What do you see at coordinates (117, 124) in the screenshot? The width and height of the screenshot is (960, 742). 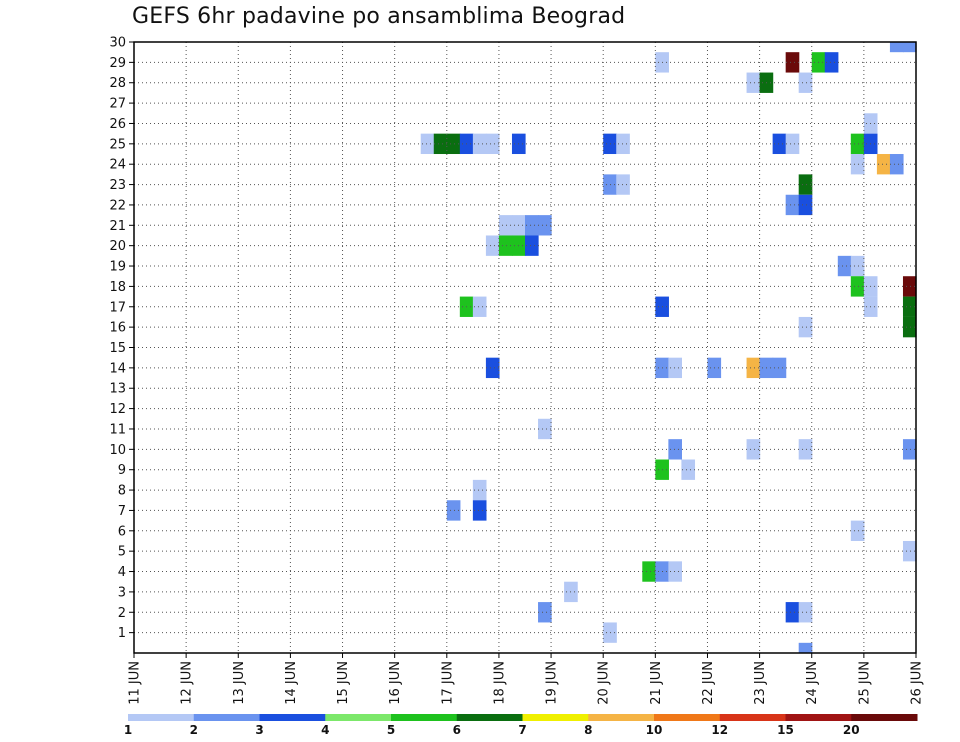 I see `y-tick-label: 26` at bounding box center [117, 124].